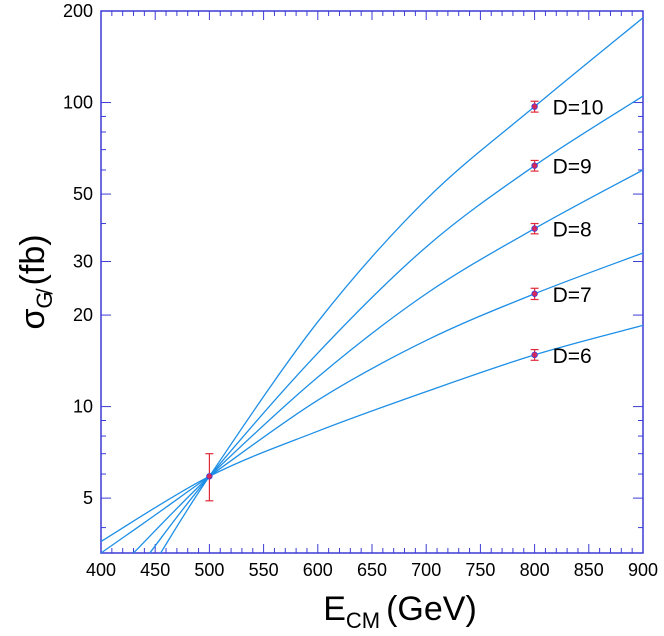 This screenshot has height=636, width=664. Describe the element at coordinates (83, 407) in the screenshot. I see `y-tick-label: 10` at that location.